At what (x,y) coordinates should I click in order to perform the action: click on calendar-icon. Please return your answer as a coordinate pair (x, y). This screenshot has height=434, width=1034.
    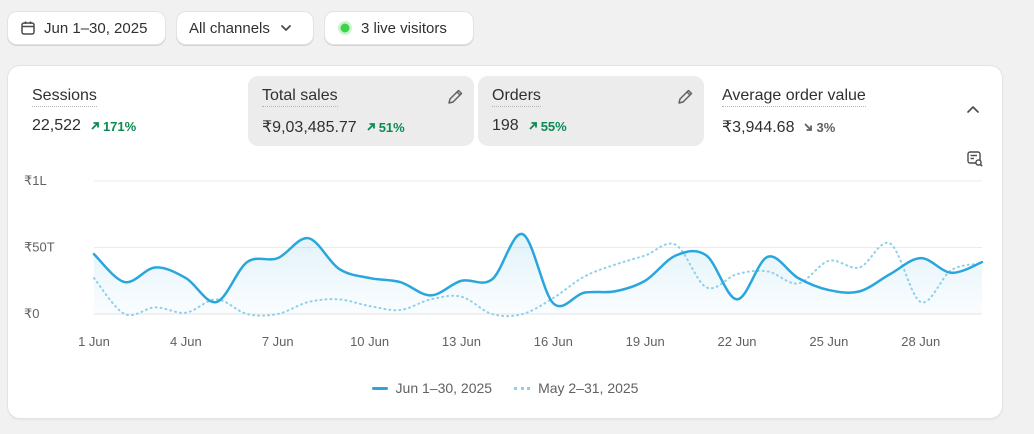
    Looking at the image, I should click on (28, 28).